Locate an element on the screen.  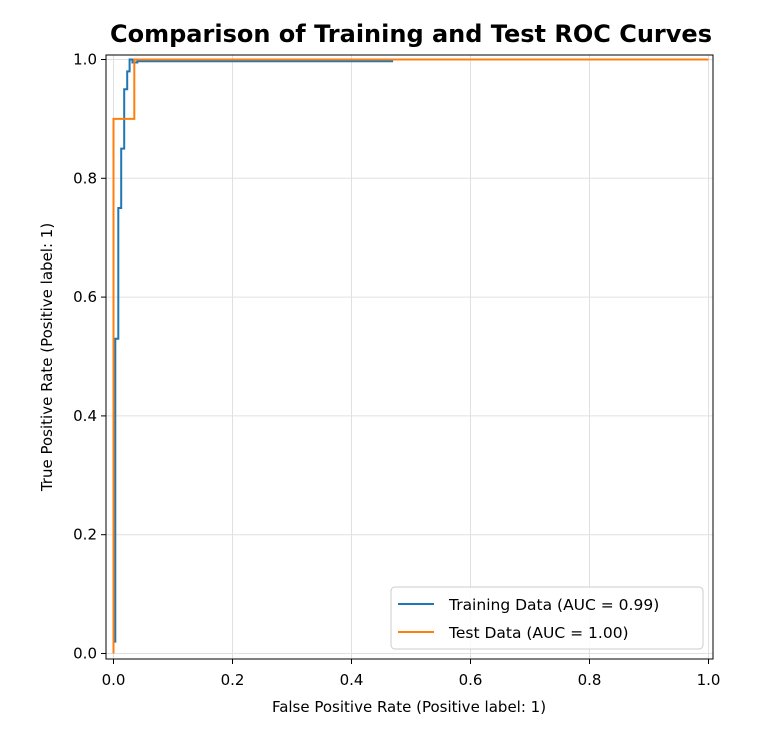
y-tick-label: 0.6 is located at coordinates (85, 297).